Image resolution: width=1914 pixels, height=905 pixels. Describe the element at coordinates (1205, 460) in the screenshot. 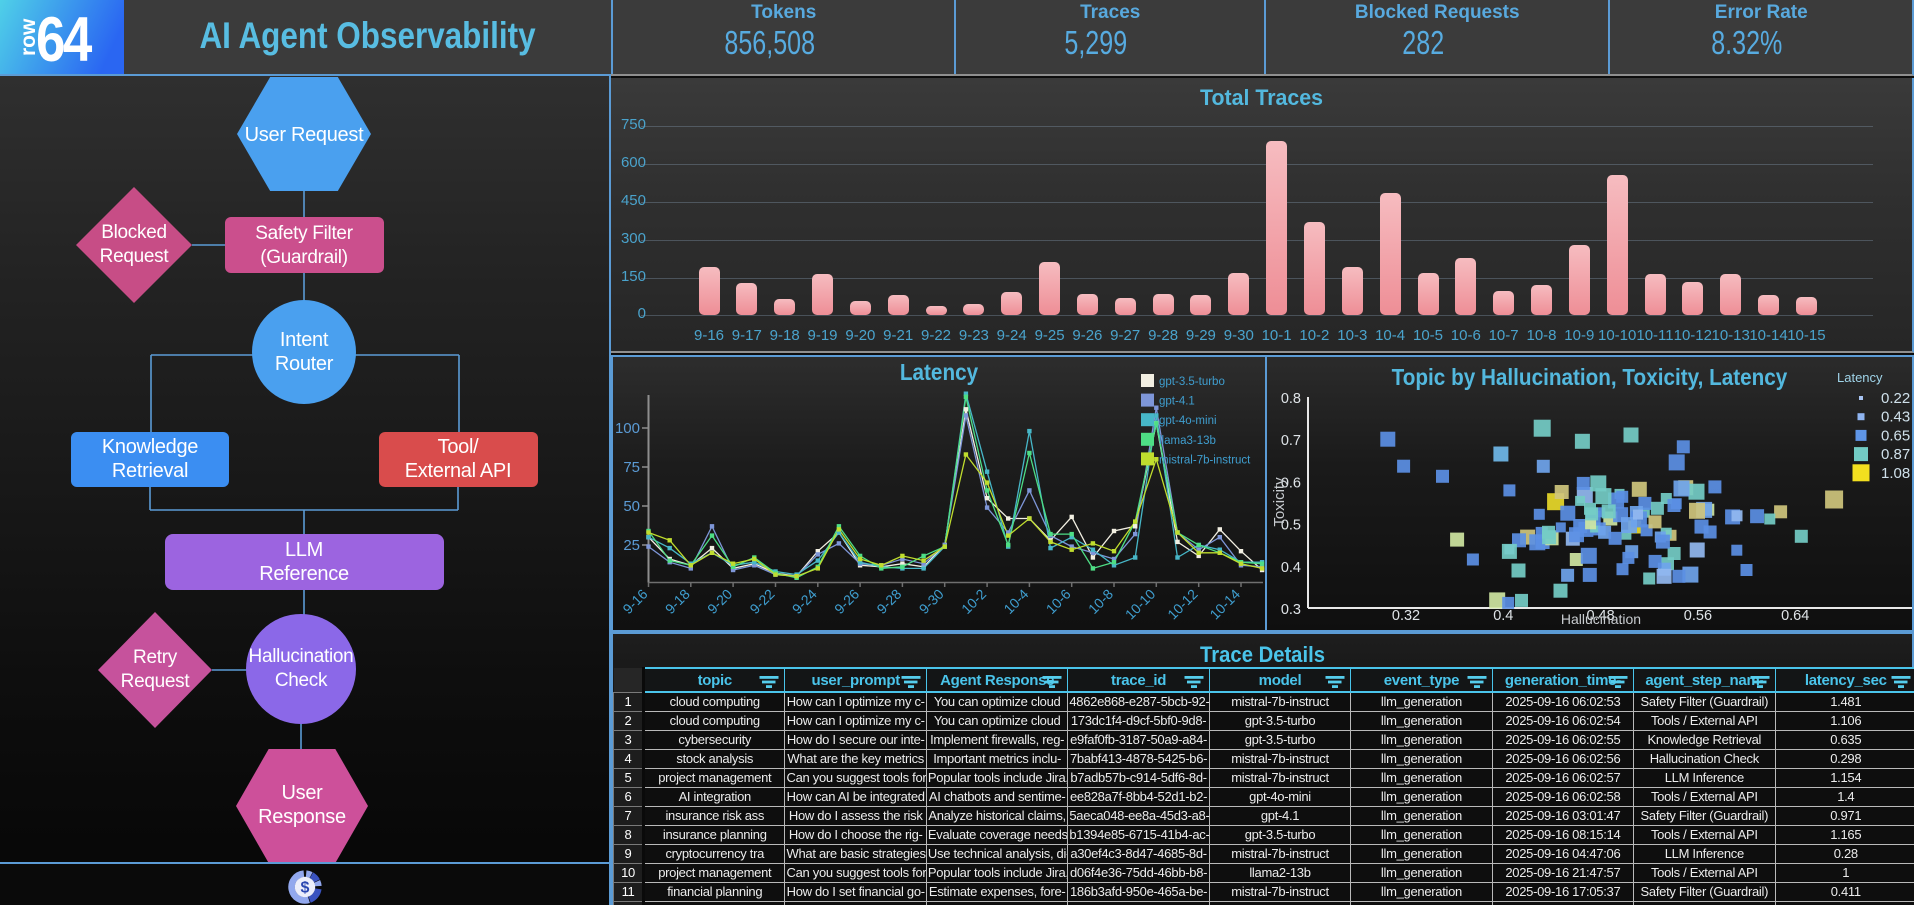

I see `svg-text: mistral-7b-instruct` at that location.